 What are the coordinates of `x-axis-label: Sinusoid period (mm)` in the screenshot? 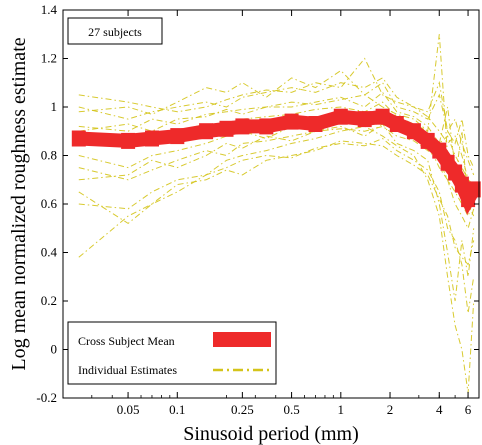 It's located at (271, 434).